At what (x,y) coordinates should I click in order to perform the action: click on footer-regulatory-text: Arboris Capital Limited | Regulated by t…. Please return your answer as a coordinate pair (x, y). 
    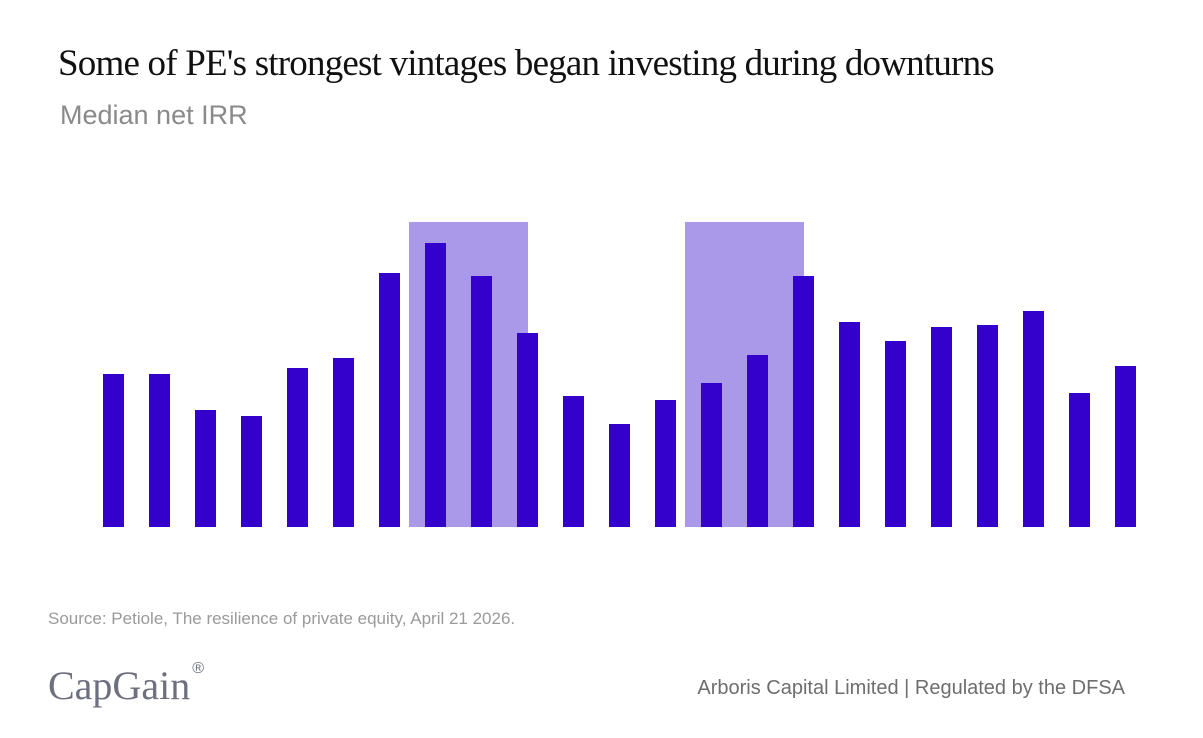
    Looking at the image, I should click on (911, 688).